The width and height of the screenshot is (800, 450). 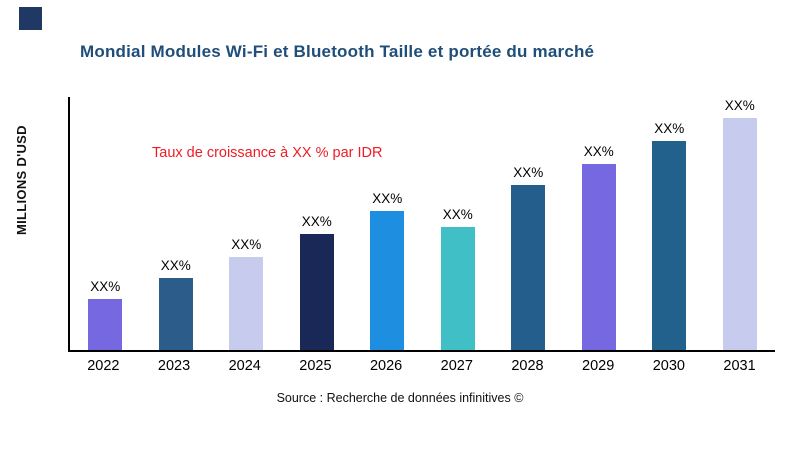 I want to click on brand-logo-square, so click(x=30, y=18).